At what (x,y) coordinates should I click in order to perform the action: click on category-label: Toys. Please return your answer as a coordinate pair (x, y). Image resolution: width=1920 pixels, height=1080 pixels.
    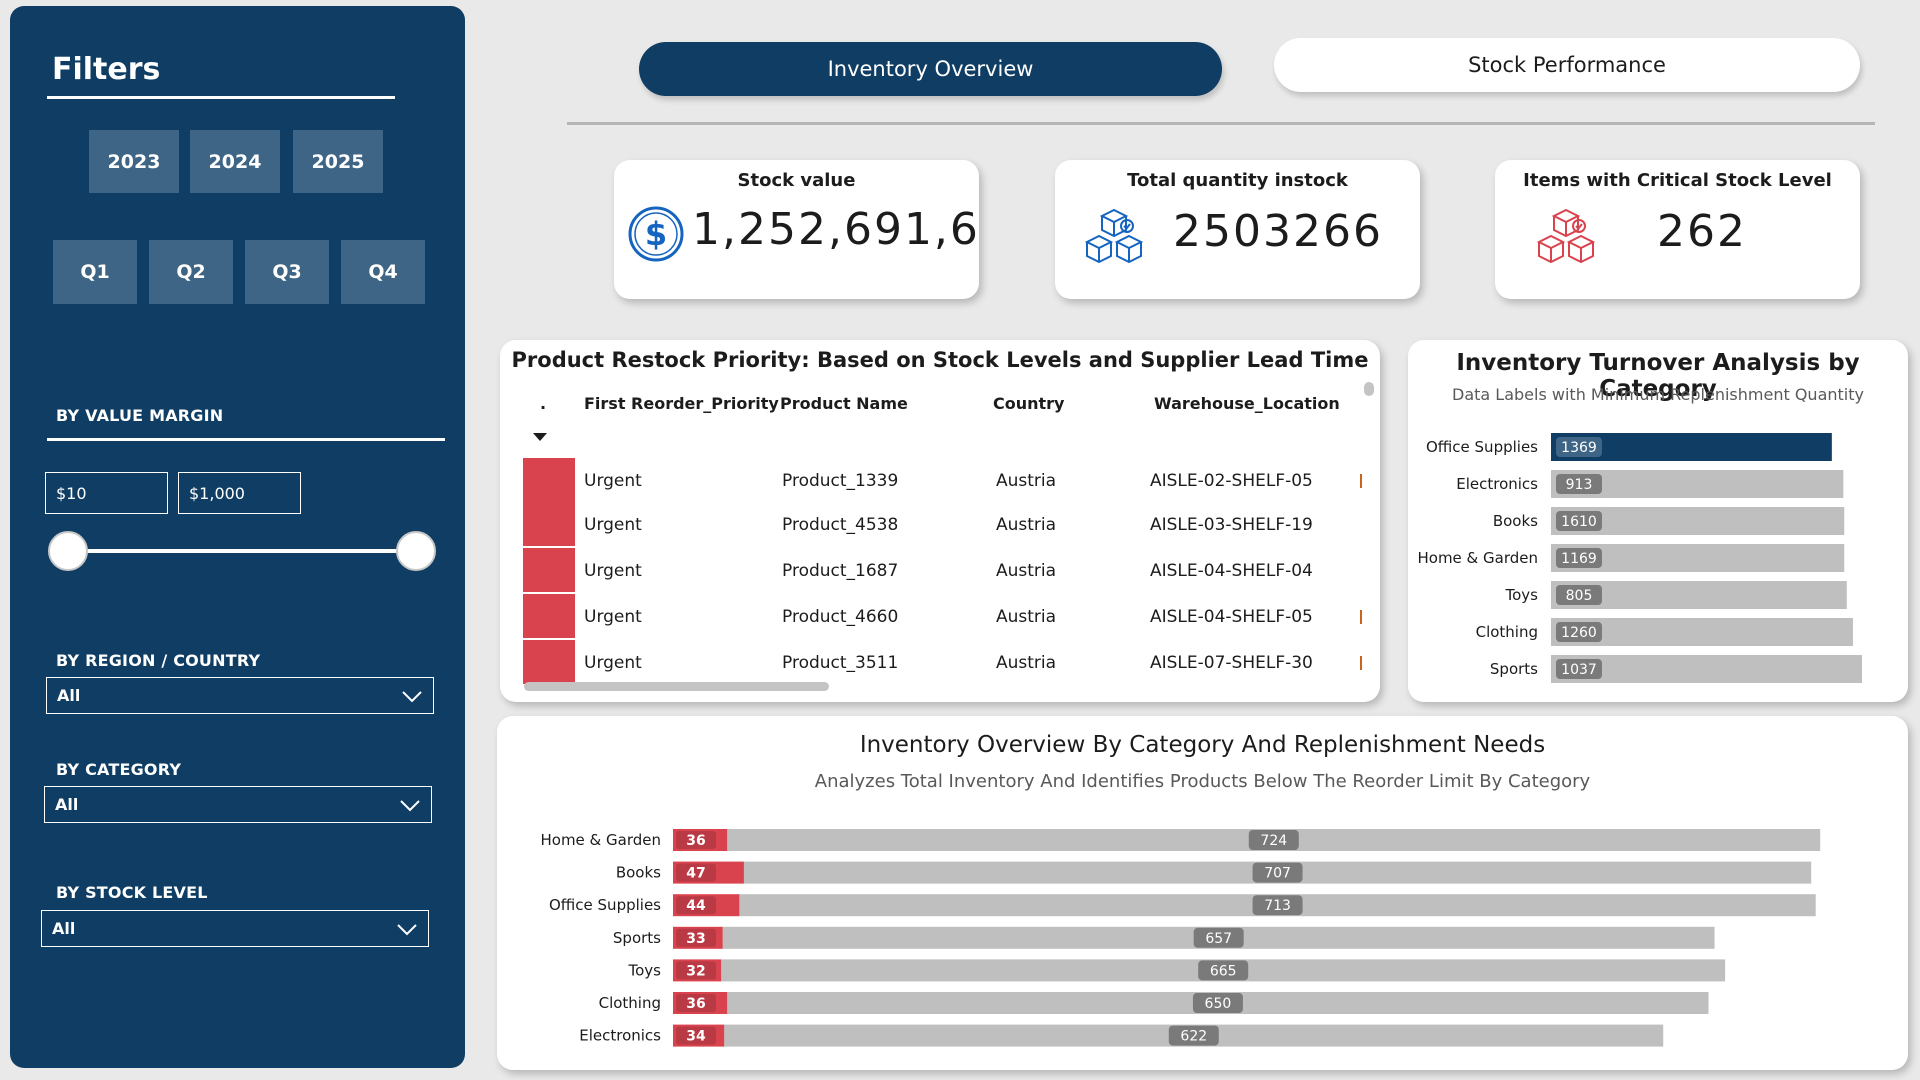
    Looking at the image, I should click on (1522, 595).